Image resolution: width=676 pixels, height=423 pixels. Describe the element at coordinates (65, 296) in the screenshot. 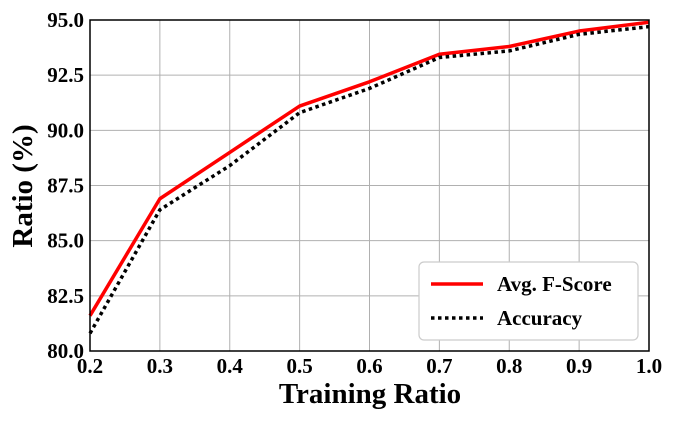

I see `y-tick-label: 82.5` at that location.